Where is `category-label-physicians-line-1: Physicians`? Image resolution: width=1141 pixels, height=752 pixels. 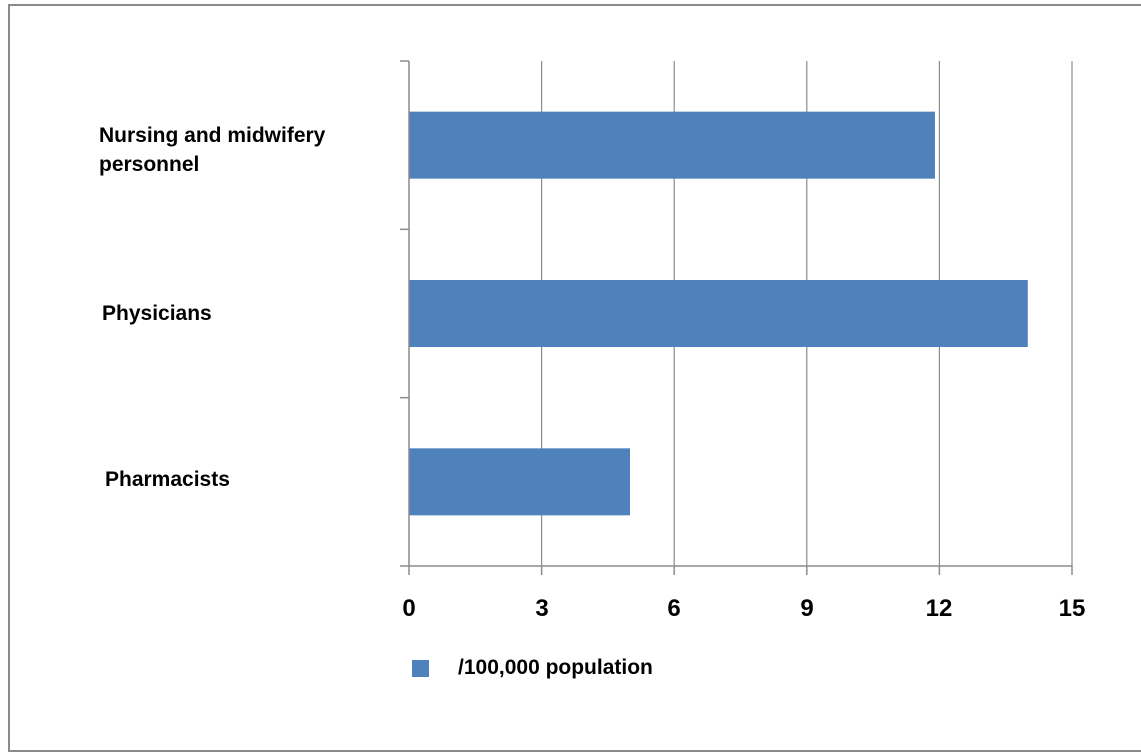 category-label-physicians-line-1: Physicians is located at coordinates (157, 313).